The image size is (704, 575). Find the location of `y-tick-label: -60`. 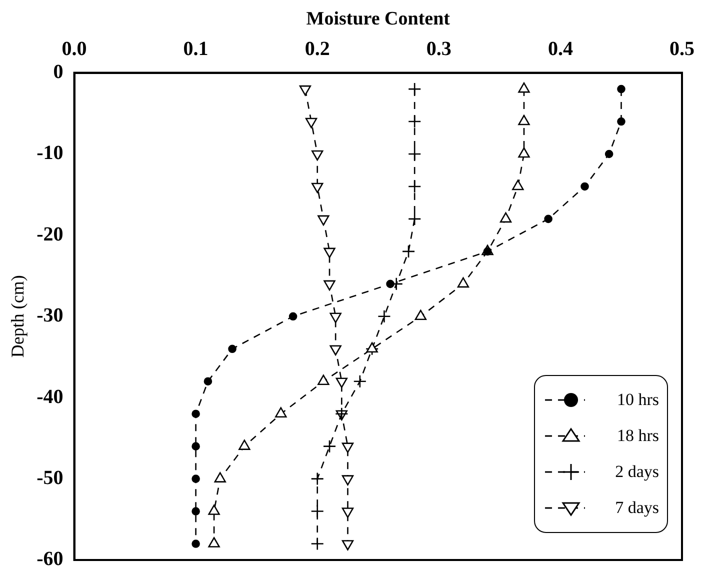

y-tick-label: -60 is located at coordinates (50, 559).